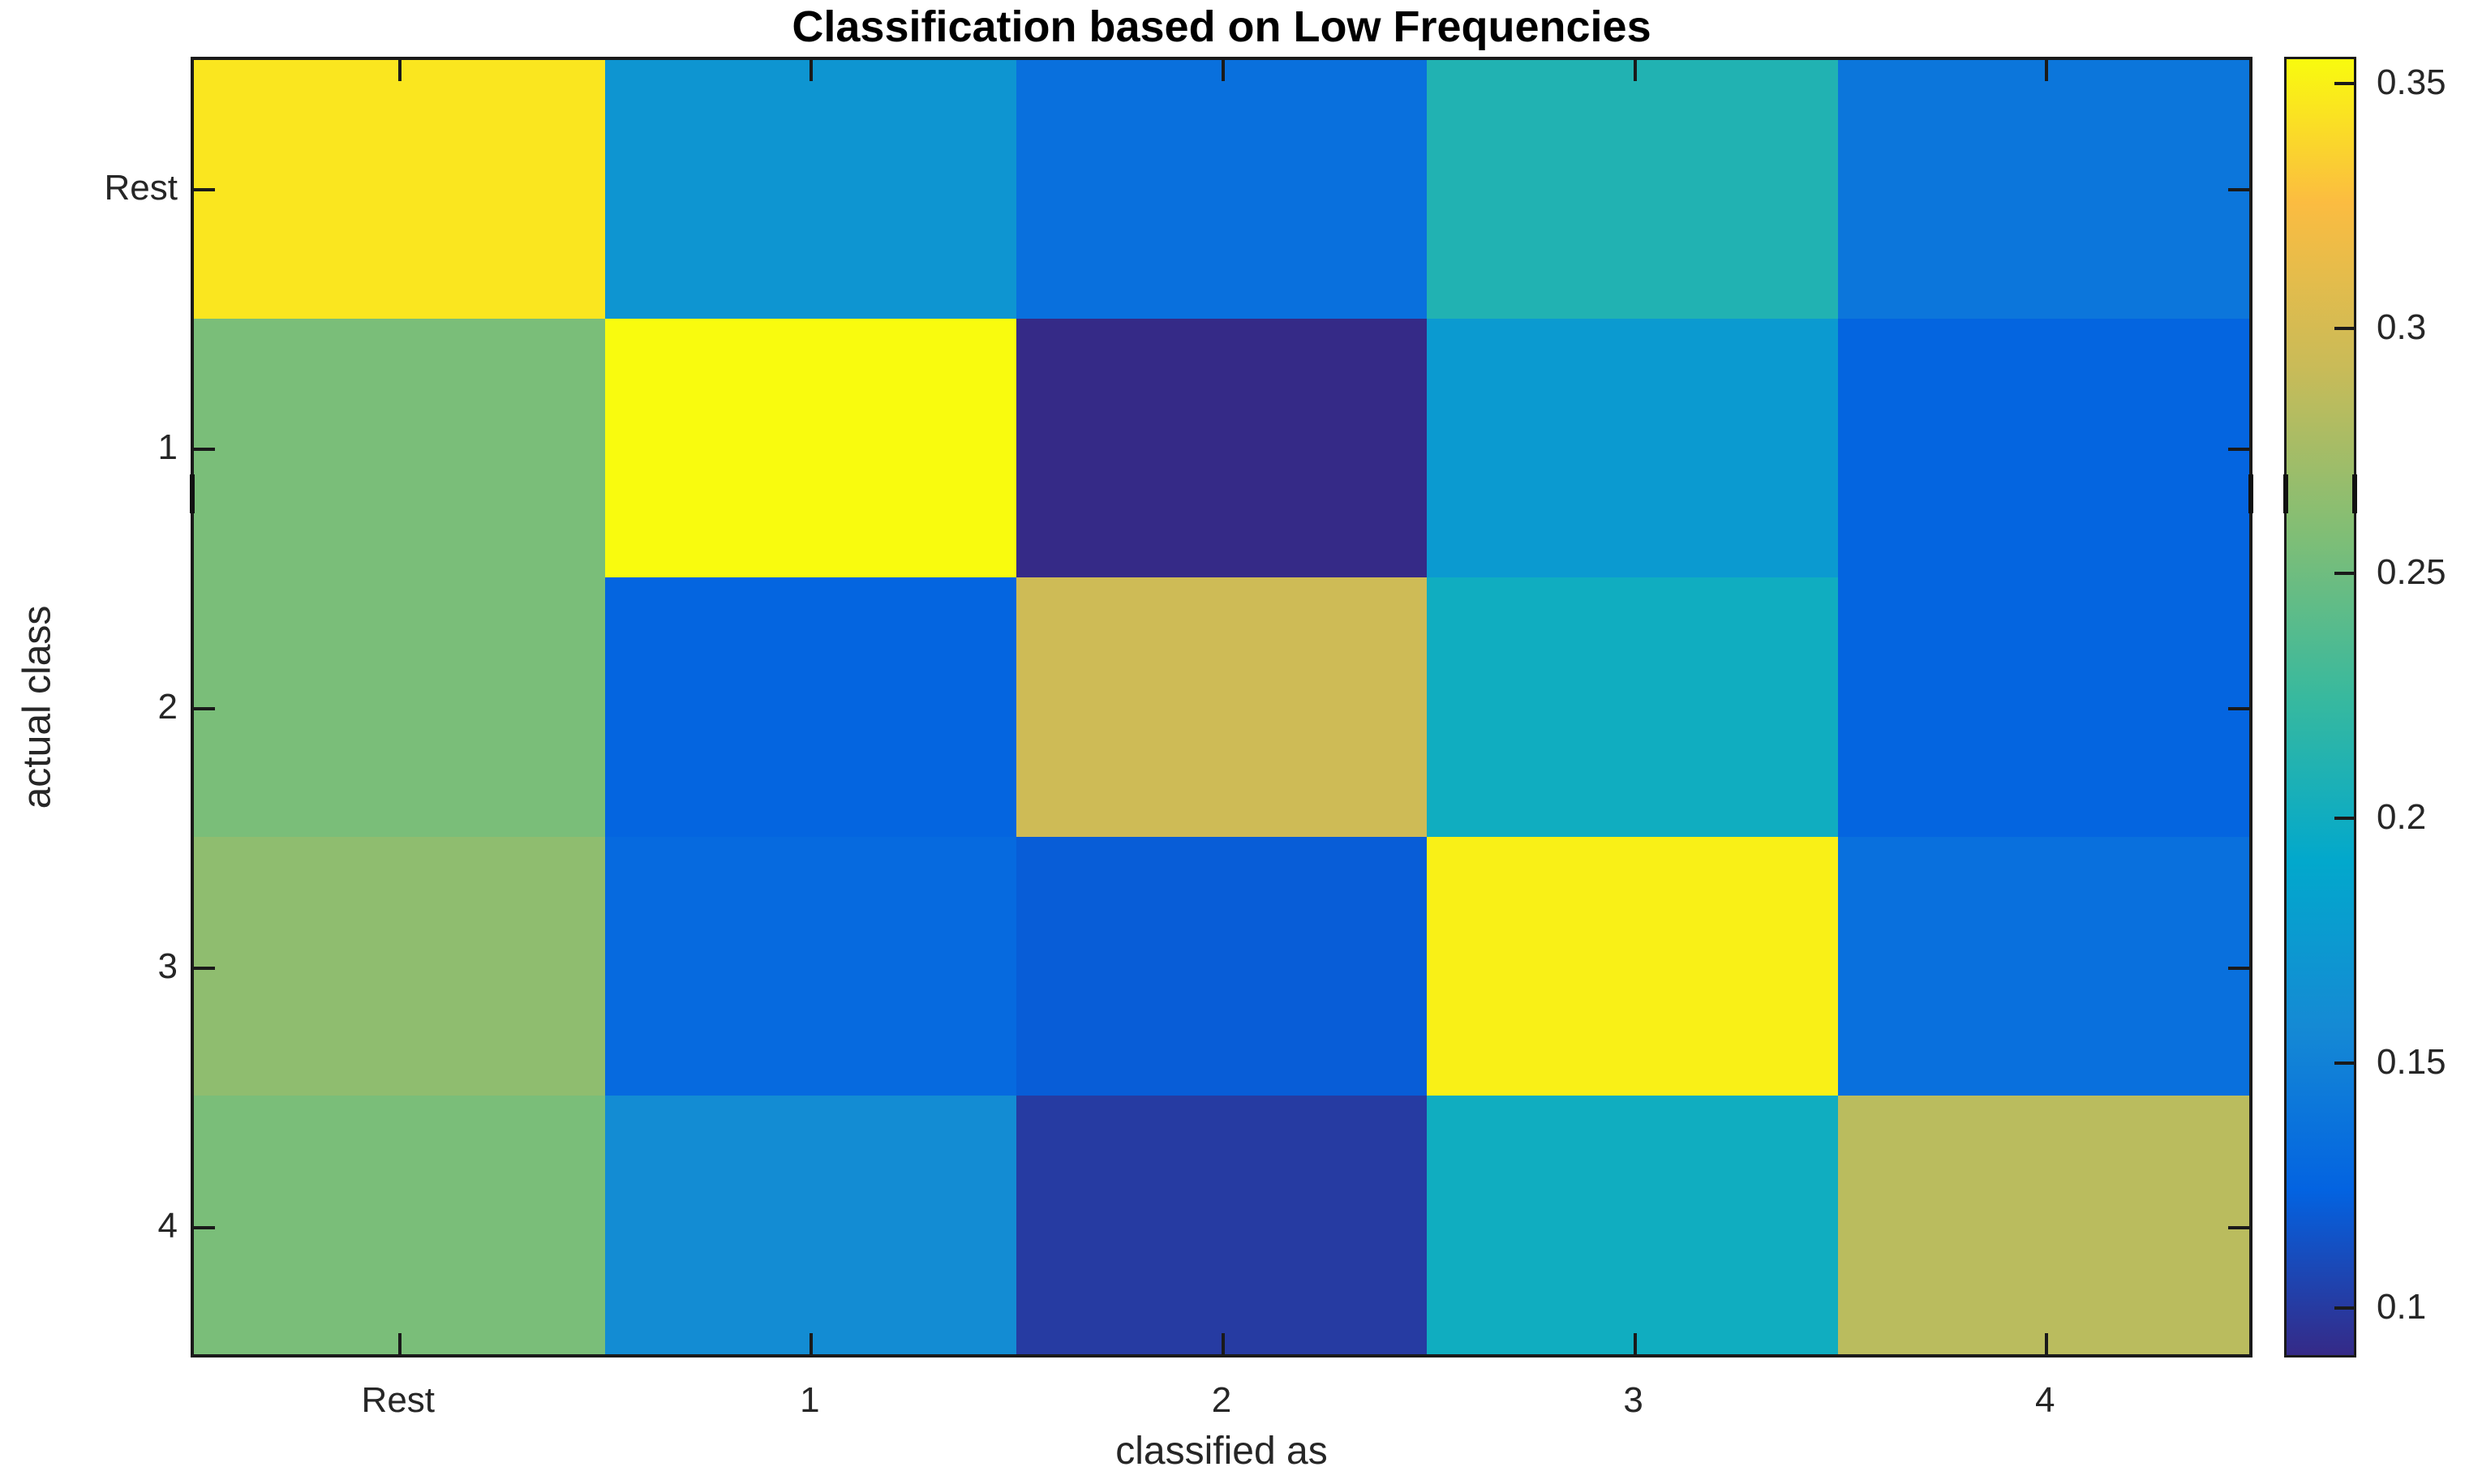 The width and height of the screenshot is (2465, 1484). What do you see at coordinates (1221, 1400) in the screenshot?
I see `x-tick-label: 2` at bounding box center [1221, 1400].